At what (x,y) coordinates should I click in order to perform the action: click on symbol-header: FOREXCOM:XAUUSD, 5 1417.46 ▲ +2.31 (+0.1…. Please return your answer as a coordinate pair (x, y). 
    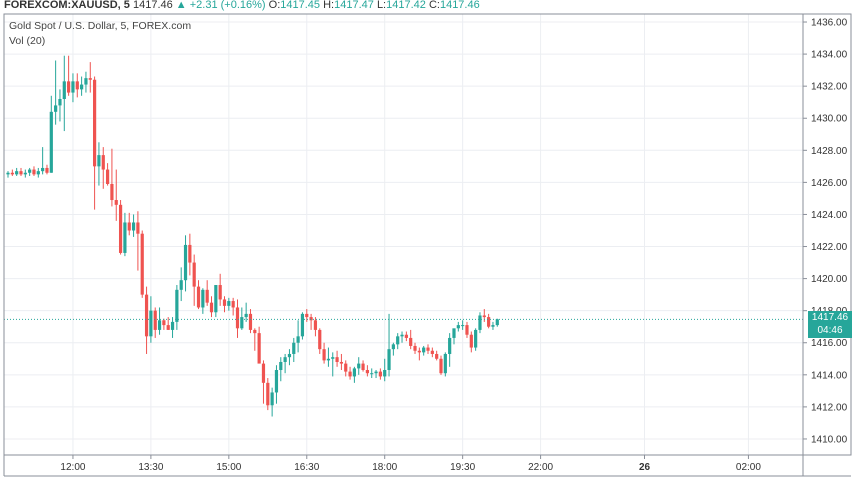
    Looking at the image, I should click on (242, 5).